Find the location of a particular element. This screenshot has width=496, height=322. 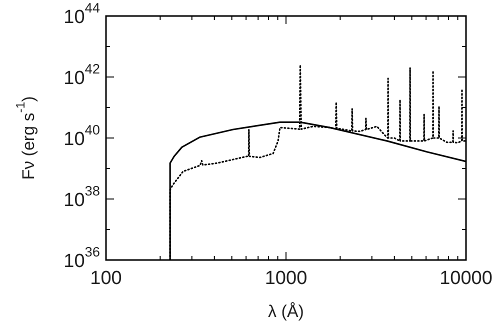

x-tick-label: 10000 is located at coordinates (466, 278).